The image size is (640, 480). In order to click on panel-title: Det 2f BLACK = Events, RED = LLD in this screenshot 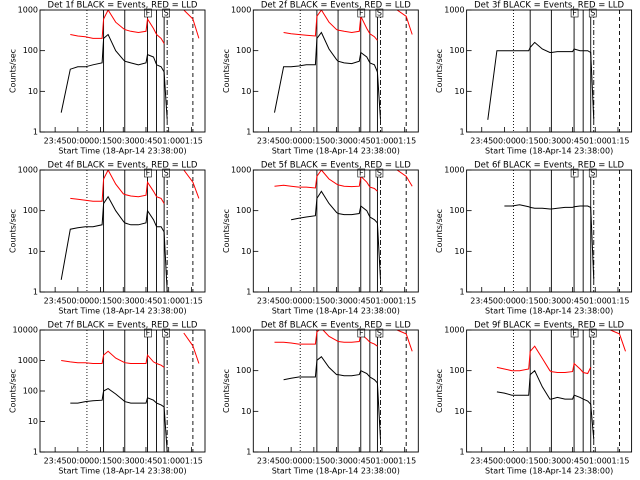, I will do `click(336, 6)`.